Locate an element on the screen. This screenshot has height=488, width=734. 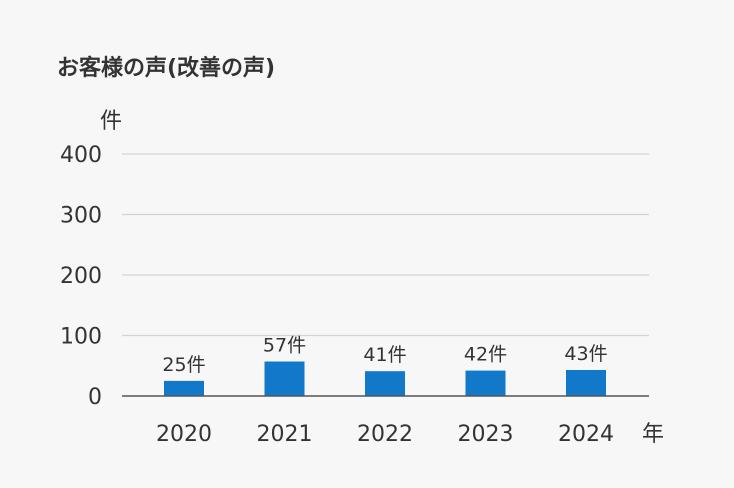
y-axis-ticks: 0 100 200 300 400 is located at coordinates (81, 276).